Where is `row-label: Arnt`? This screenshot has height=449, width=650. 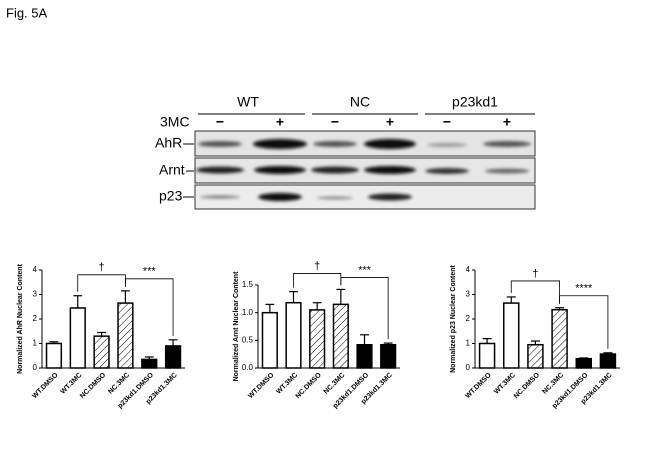 row-label: Arnt is located at coordinates (172, 170).